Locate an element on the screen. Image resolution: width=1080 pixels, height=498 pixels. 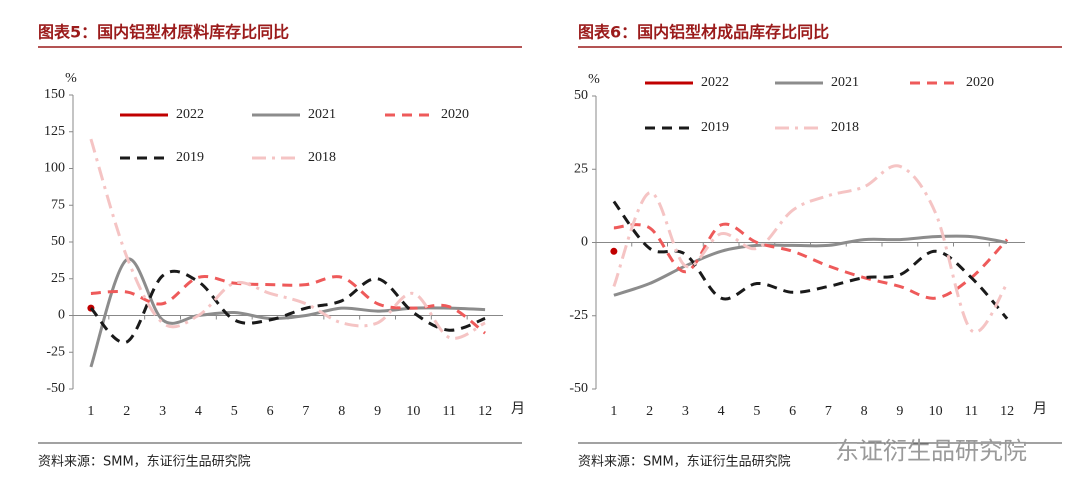
data-point is located at coordinates (614, 251).